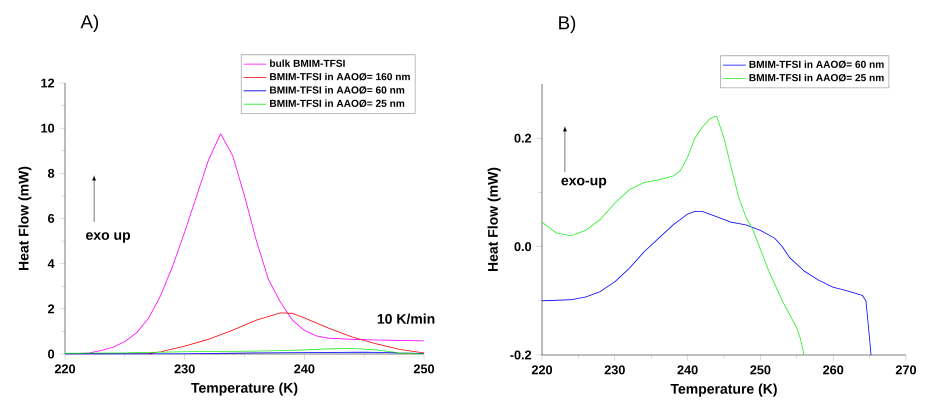 Image resolution: width=925 pixels, height=407 pixels. What do you see at coordinates (89, 23) in the screenshot?
I see `chart-title: A)` at bounding box center [89, 23].